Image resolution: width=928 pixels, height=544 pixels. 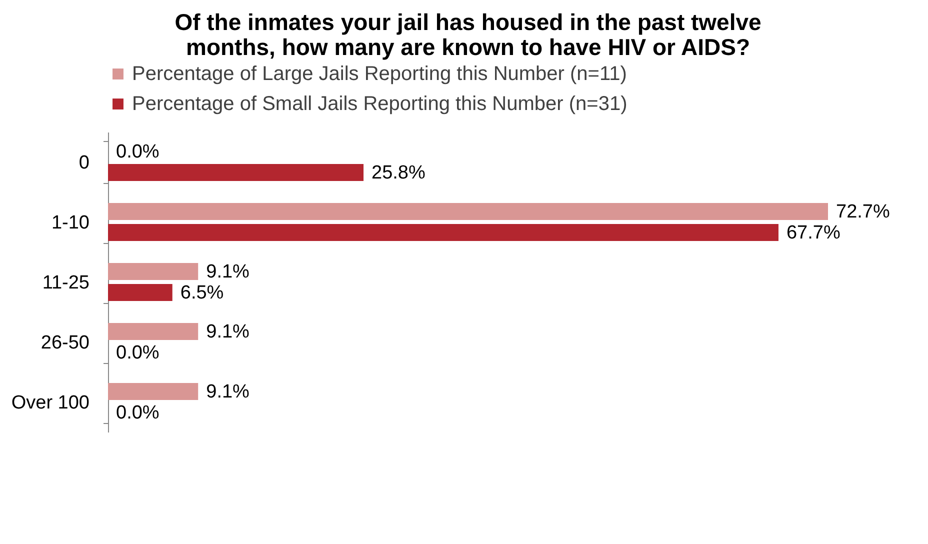 What do you see at coordinates (380, 104) in the screenshot?
I see `legend-label: Percentage of Small Jails Reporting this Number (n=31)` at bounding box center [380, 104].